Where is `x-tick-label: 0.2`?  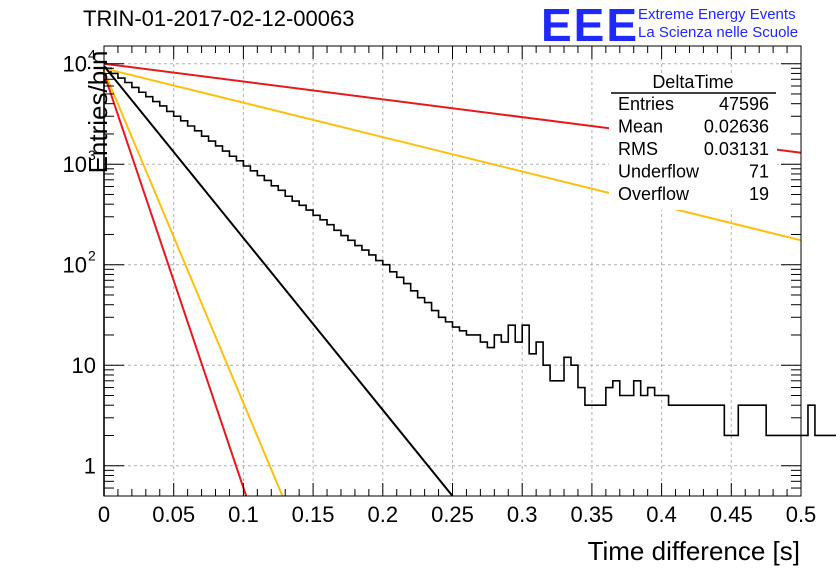 x-tick-label: 0.2 is located at coordinates (383, 514).